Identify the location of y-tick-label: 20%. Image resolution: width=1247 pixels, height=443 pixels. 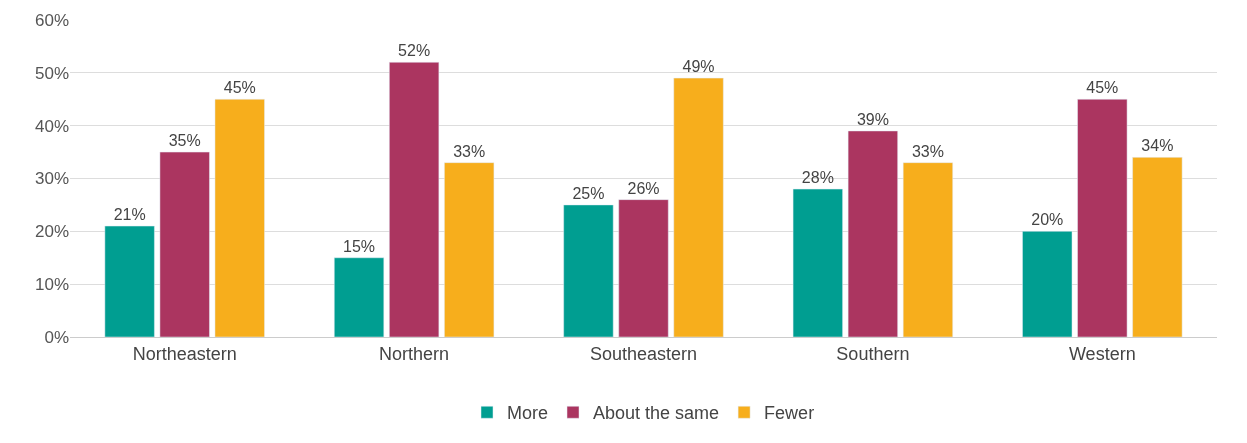
(51, 232).